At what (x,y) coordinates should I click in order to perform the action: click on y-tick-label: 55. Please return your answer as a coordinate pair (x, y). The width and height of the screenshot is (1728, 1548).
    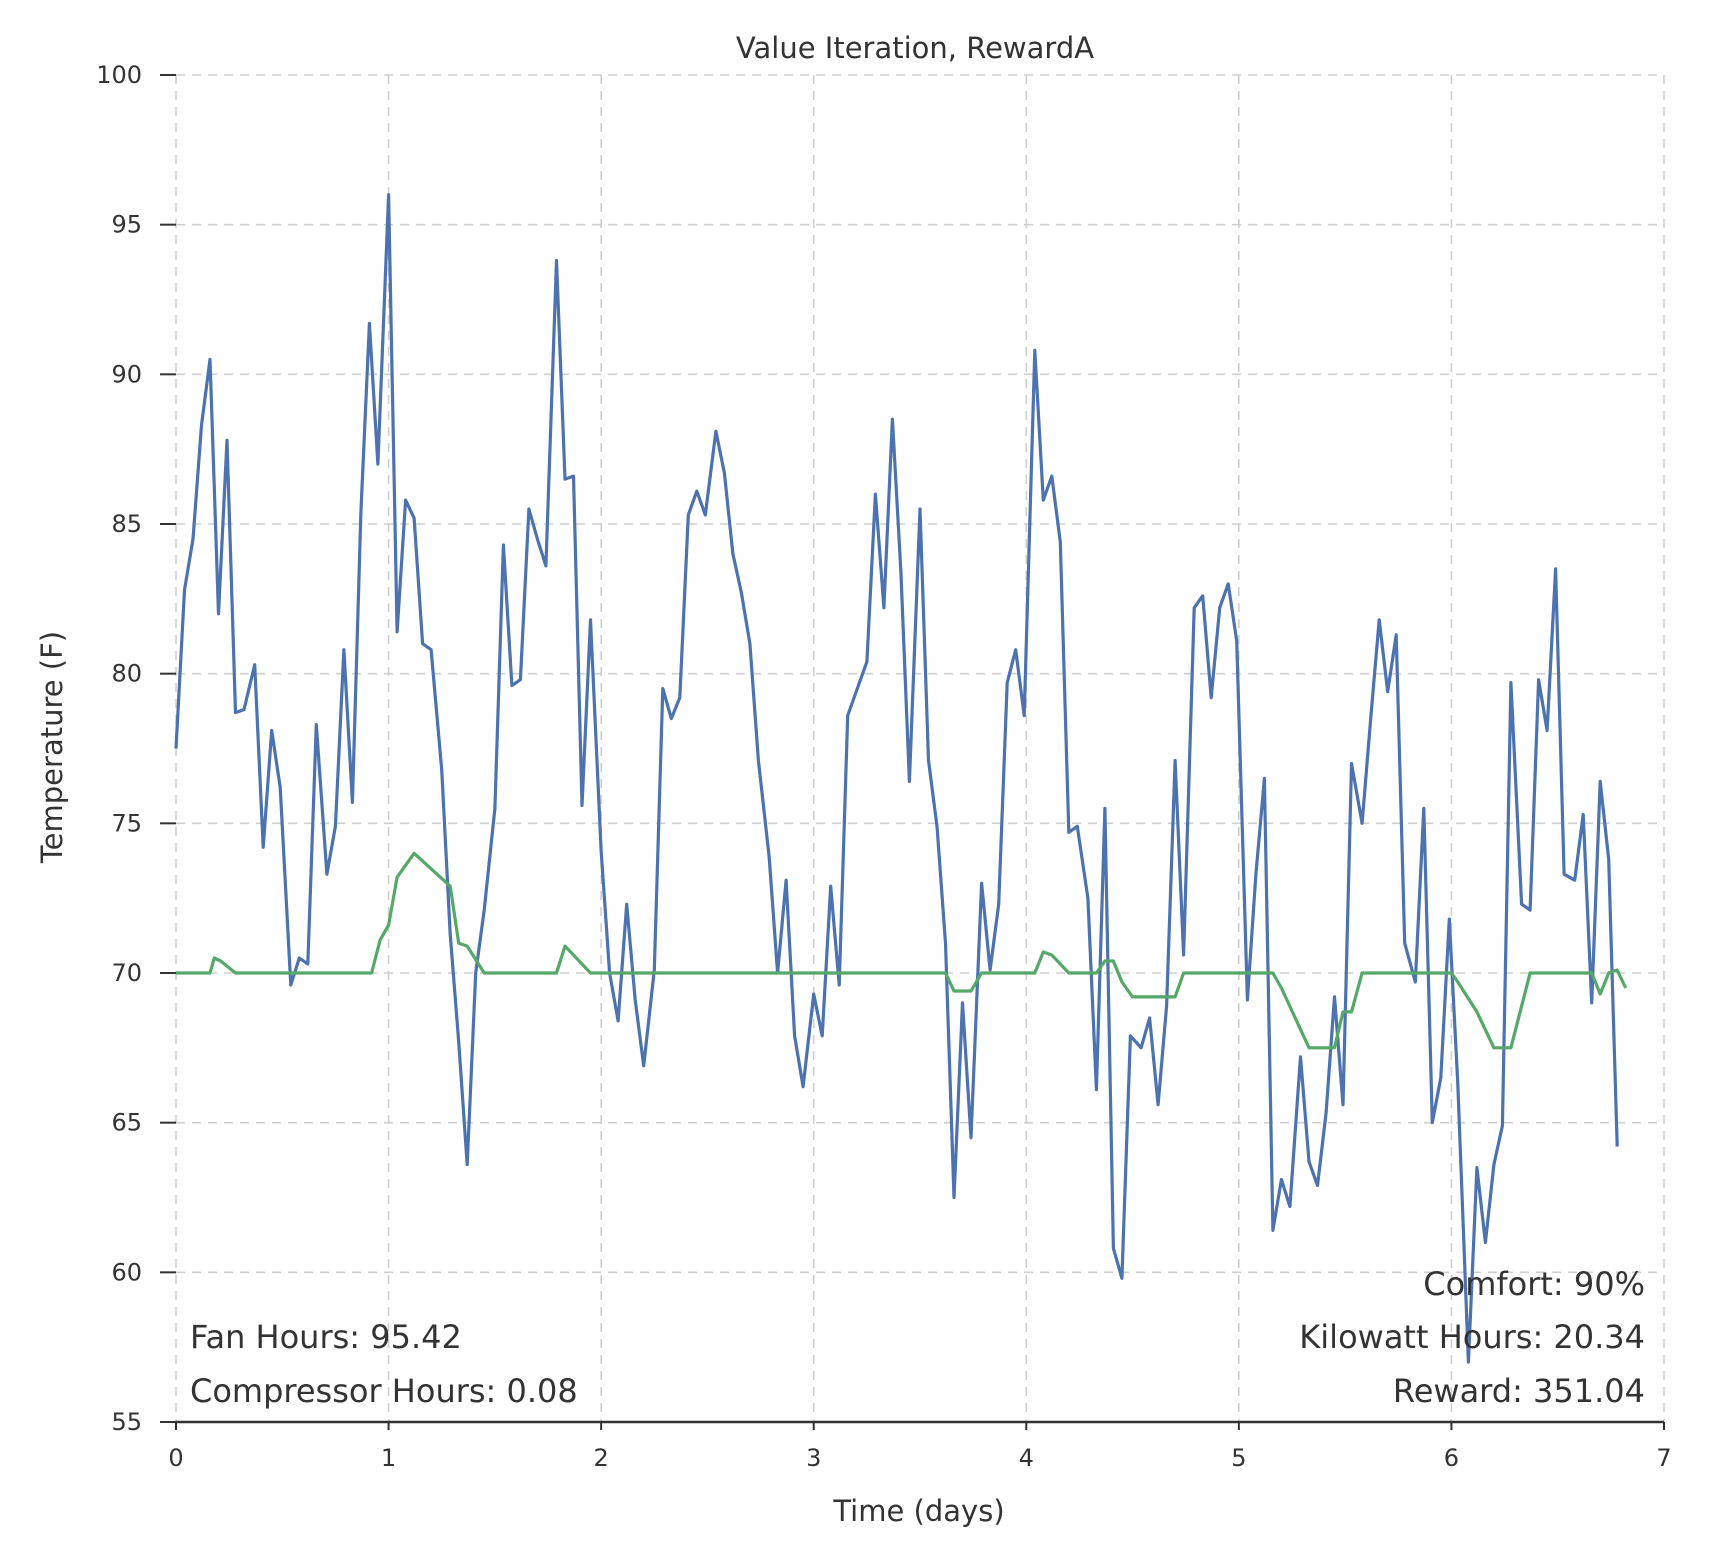
    Looking at the image, I should click on (126, 1422).